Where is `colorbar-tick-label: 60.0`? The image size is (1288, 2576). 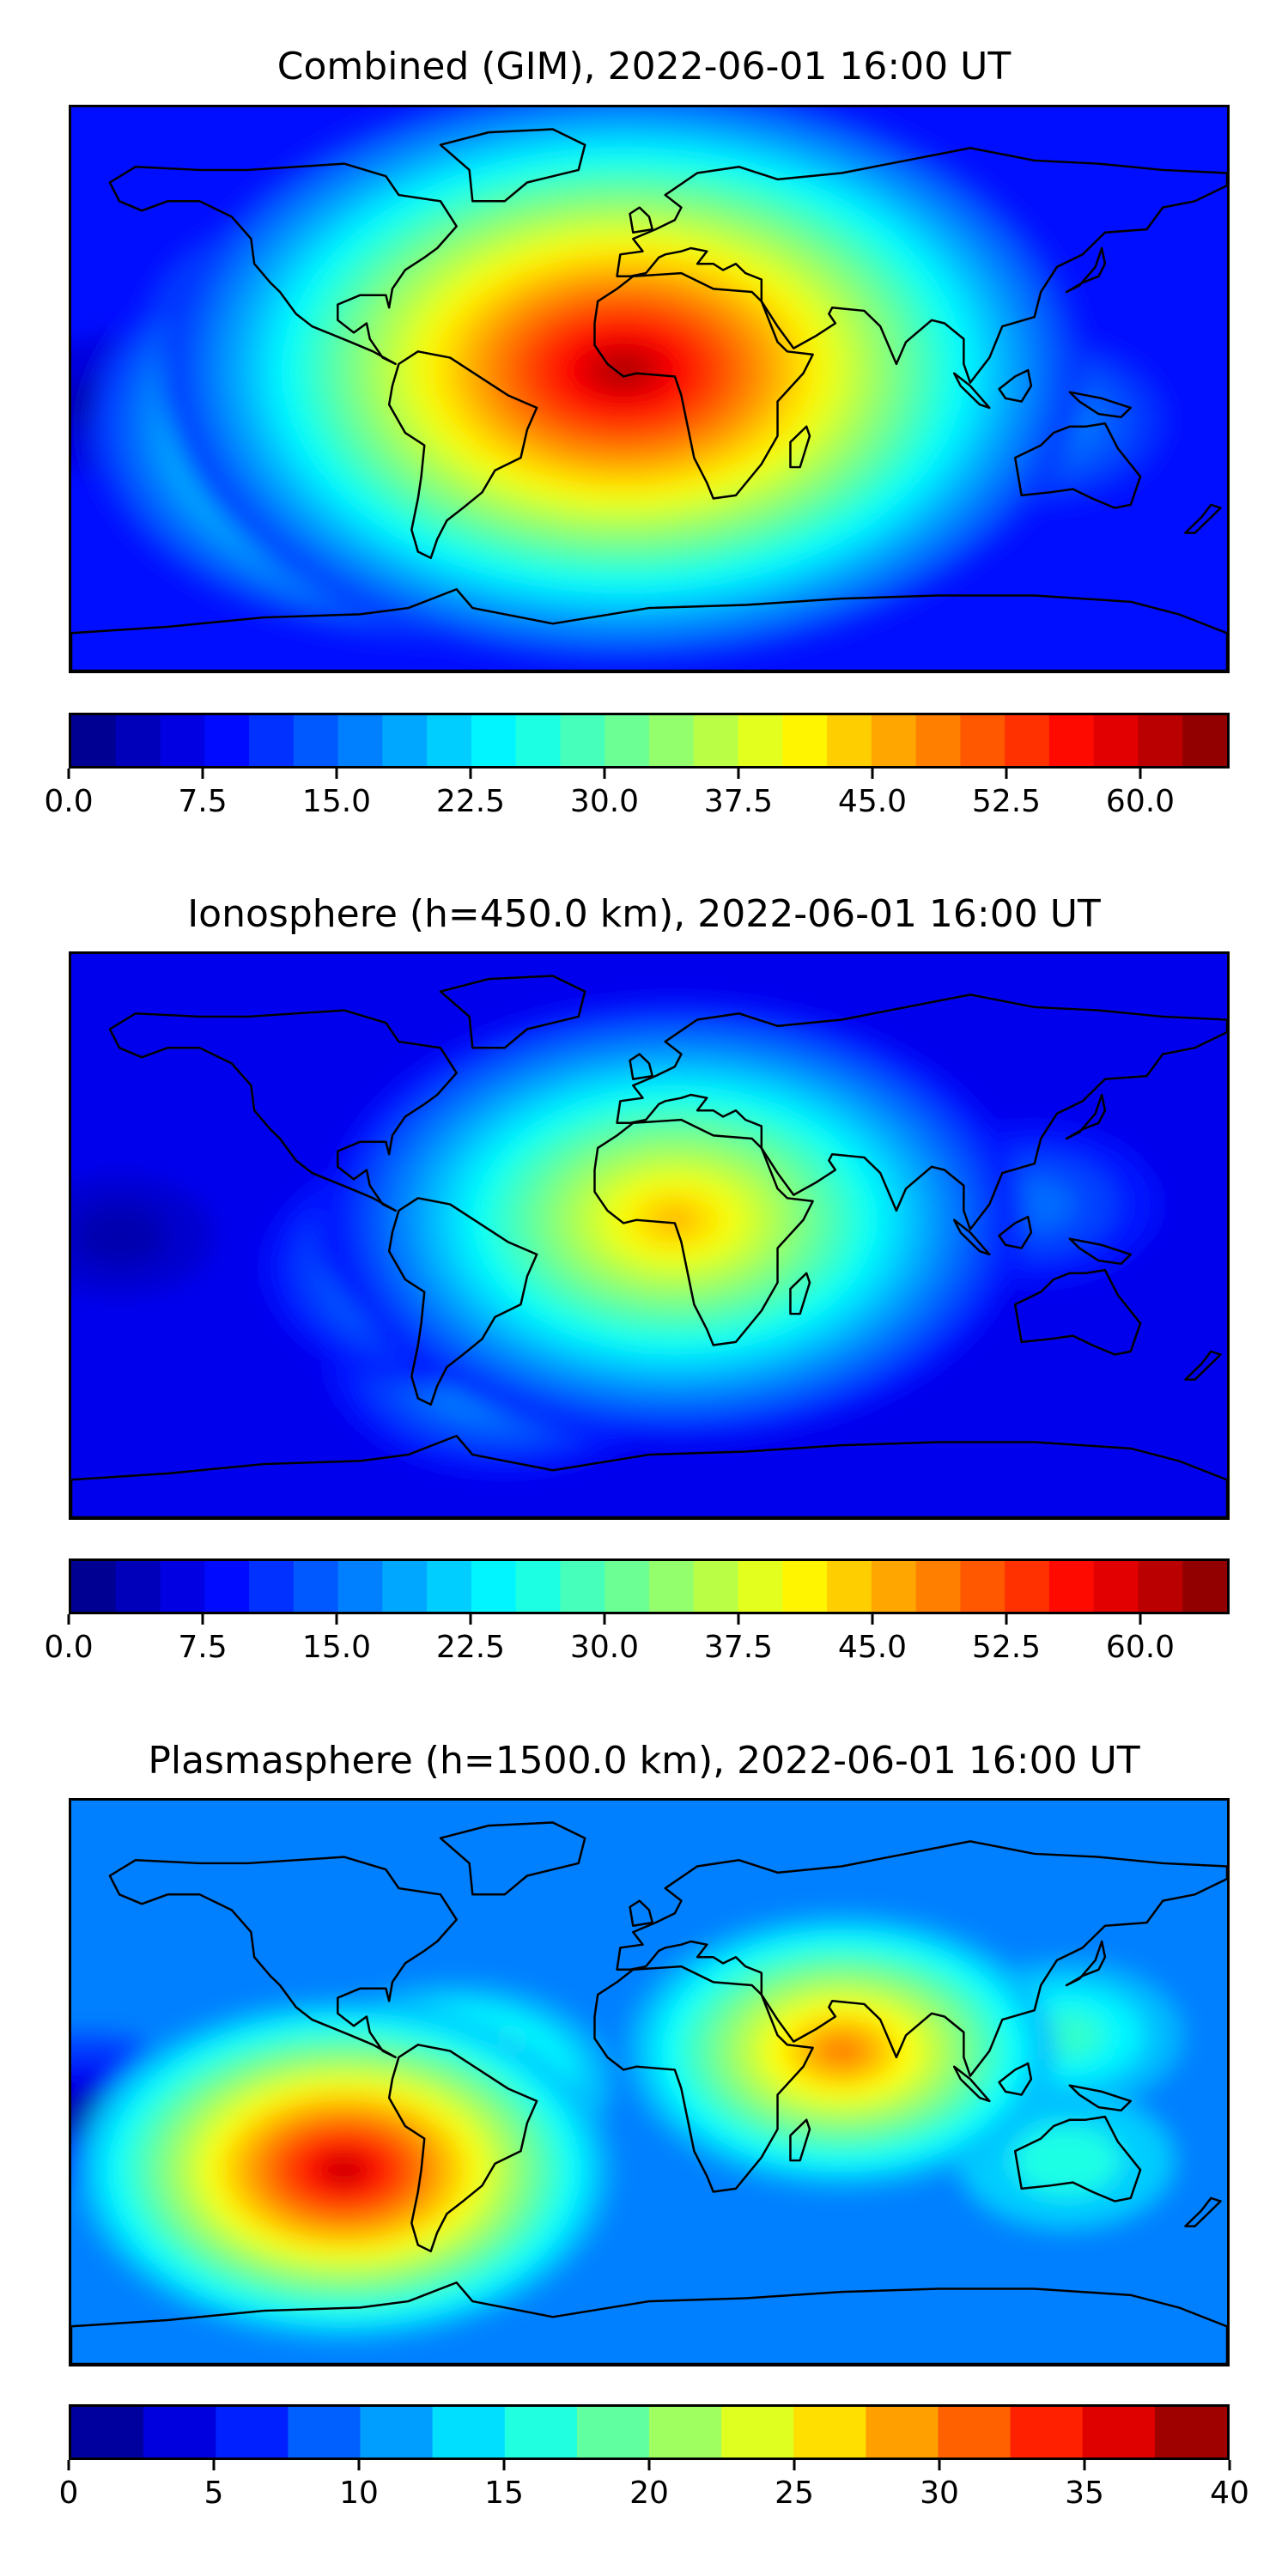
colorbar-tick-label: 60.0 is located at coordinates (1140, 1647).